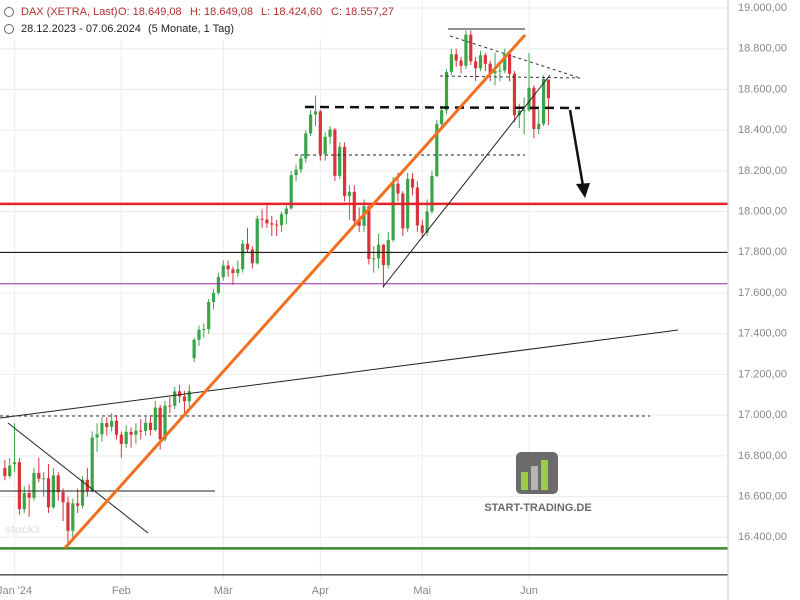 This screenshot has width=800, height=600. I want to click on y-tick-label: 16.400,00, so click(762, 537).